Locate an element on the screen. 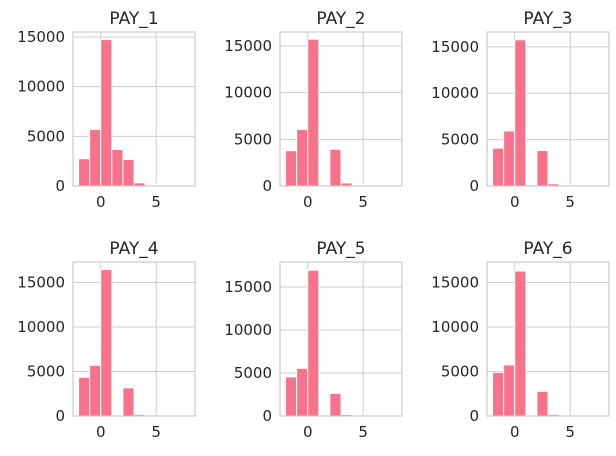 This screenshot has width=616, height=456. subplot-title: PAY_3 is located at coordinates (547, 19).